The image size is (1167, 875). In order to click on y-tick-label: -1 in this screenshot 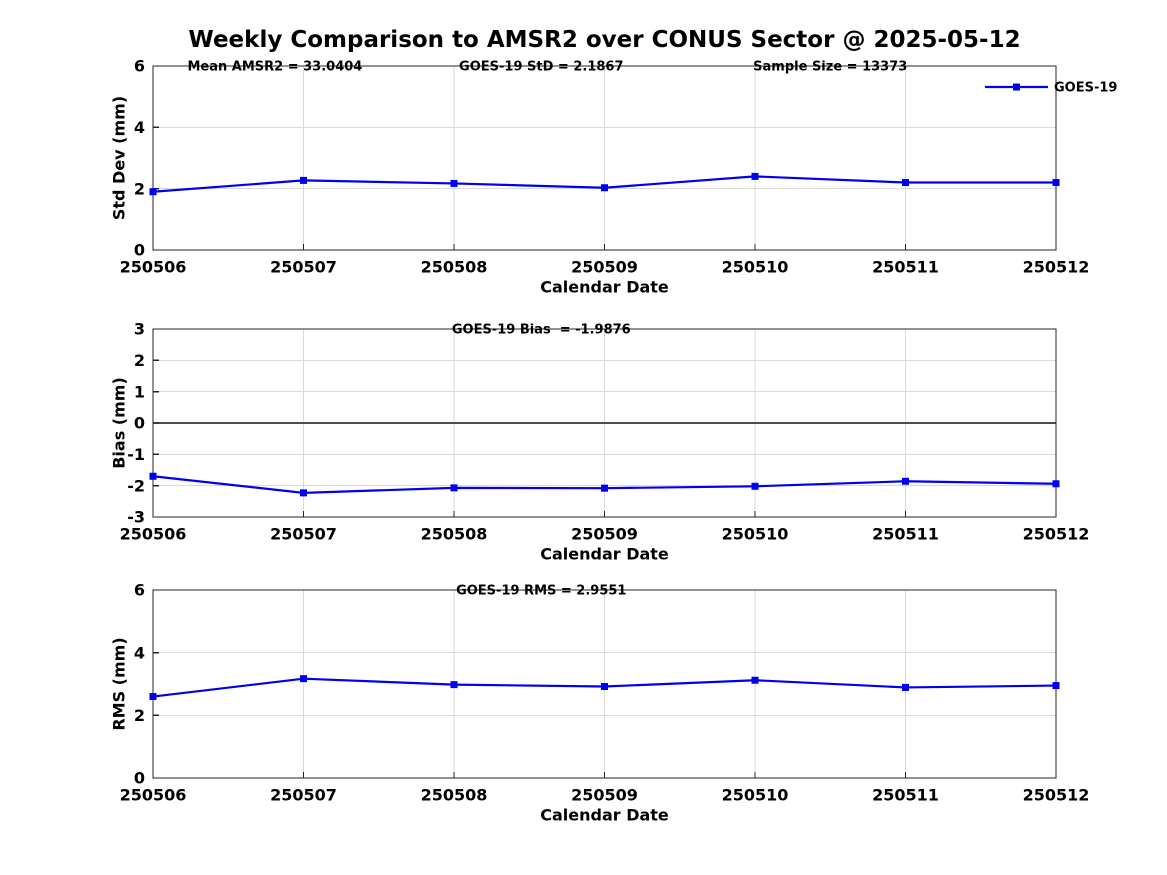, I will do `click(136, 454)`.